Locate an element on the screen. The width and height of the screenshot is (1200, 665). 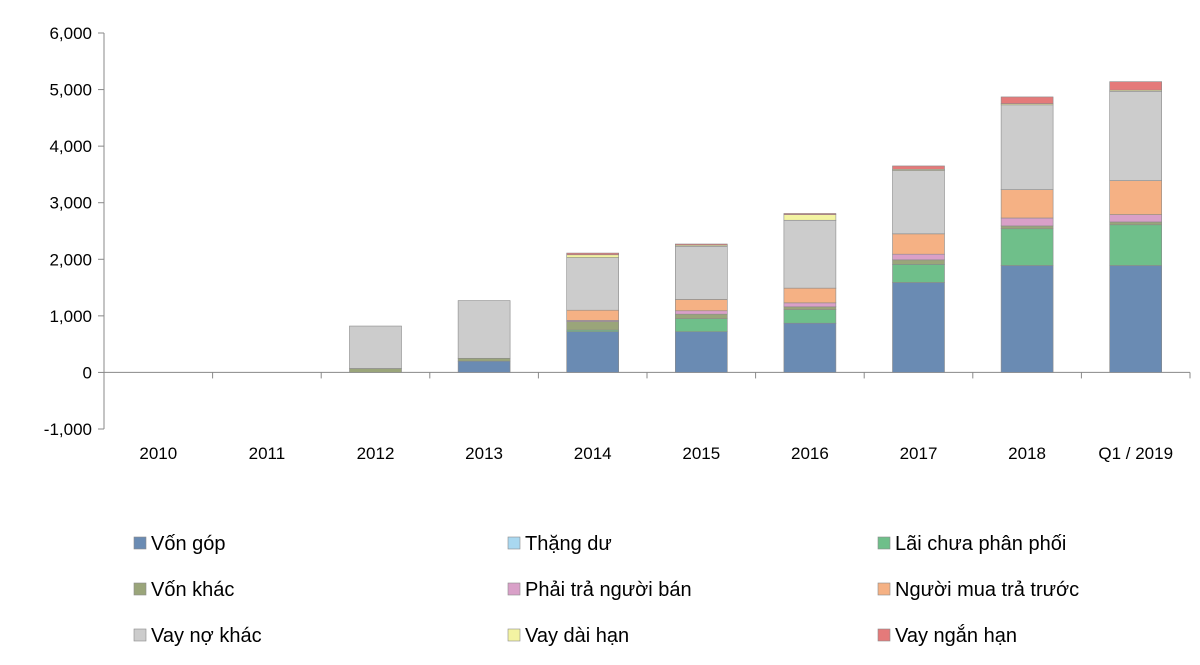
x-tick-label: 2012 is located at coordinates (376, 453).